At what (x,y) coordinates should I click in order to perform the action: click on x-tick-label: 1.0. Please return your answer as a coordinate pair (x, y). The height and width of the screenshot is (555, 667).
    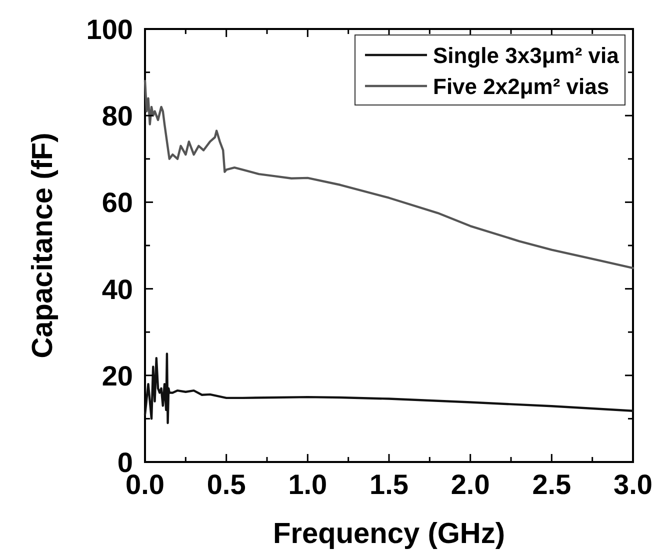
    Looking at the image, I should click on (308, 484).